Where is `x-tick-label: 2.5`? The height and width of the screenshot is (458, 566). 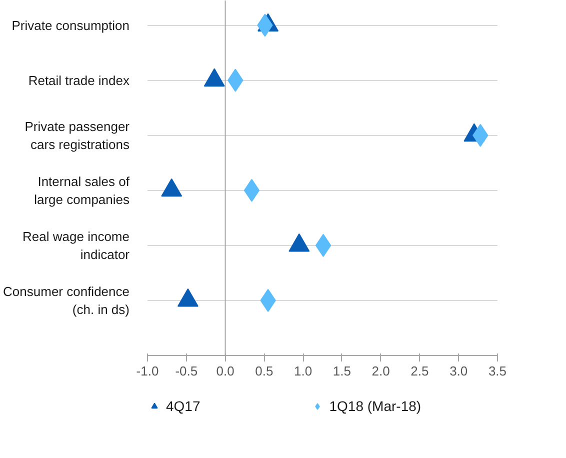 x-tick-label: 2.5 is located at coordinates (419, 371).